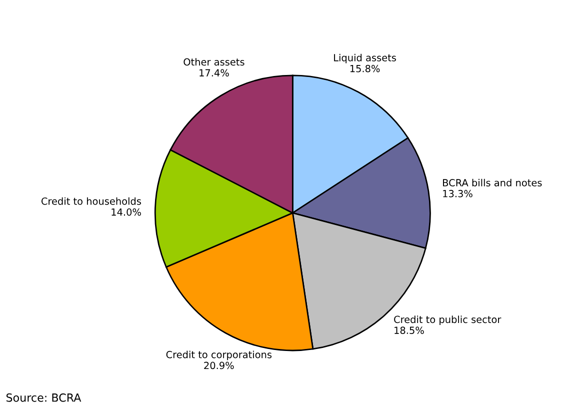 The height and width of the screenshot is (406, 575). Describe the element at coordinates (492, 182) in the screenshot. I see `slice-label: BCRA bills and notes` at that location.